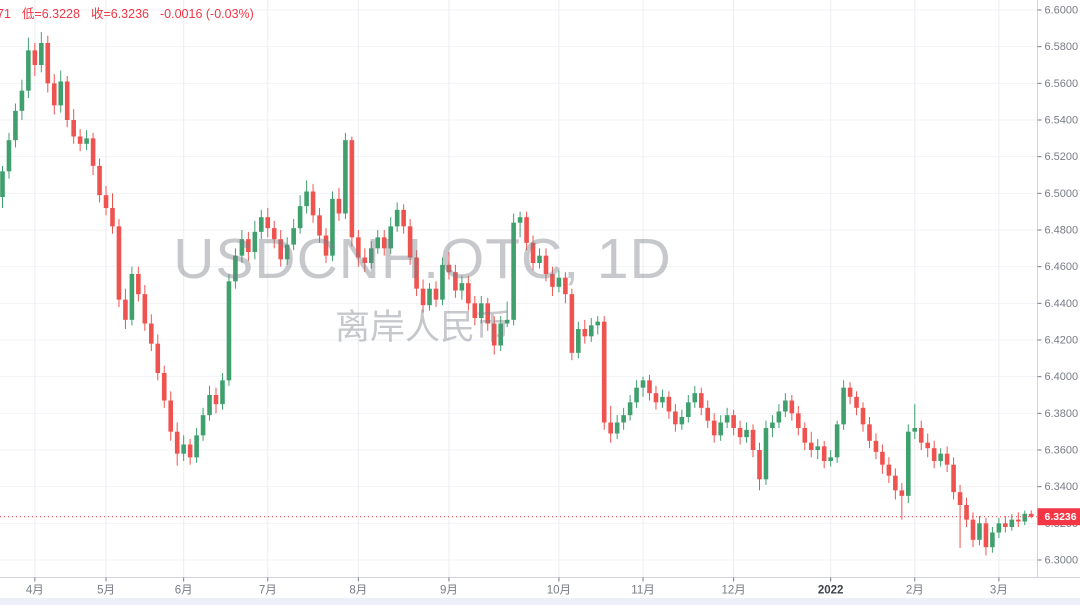 This screenshot has height=605, width=1080. What do you see at coordinates (1062, 157) in the screenshot?
I see `price-label: 6.5200` at bounding box center [1062, 157].